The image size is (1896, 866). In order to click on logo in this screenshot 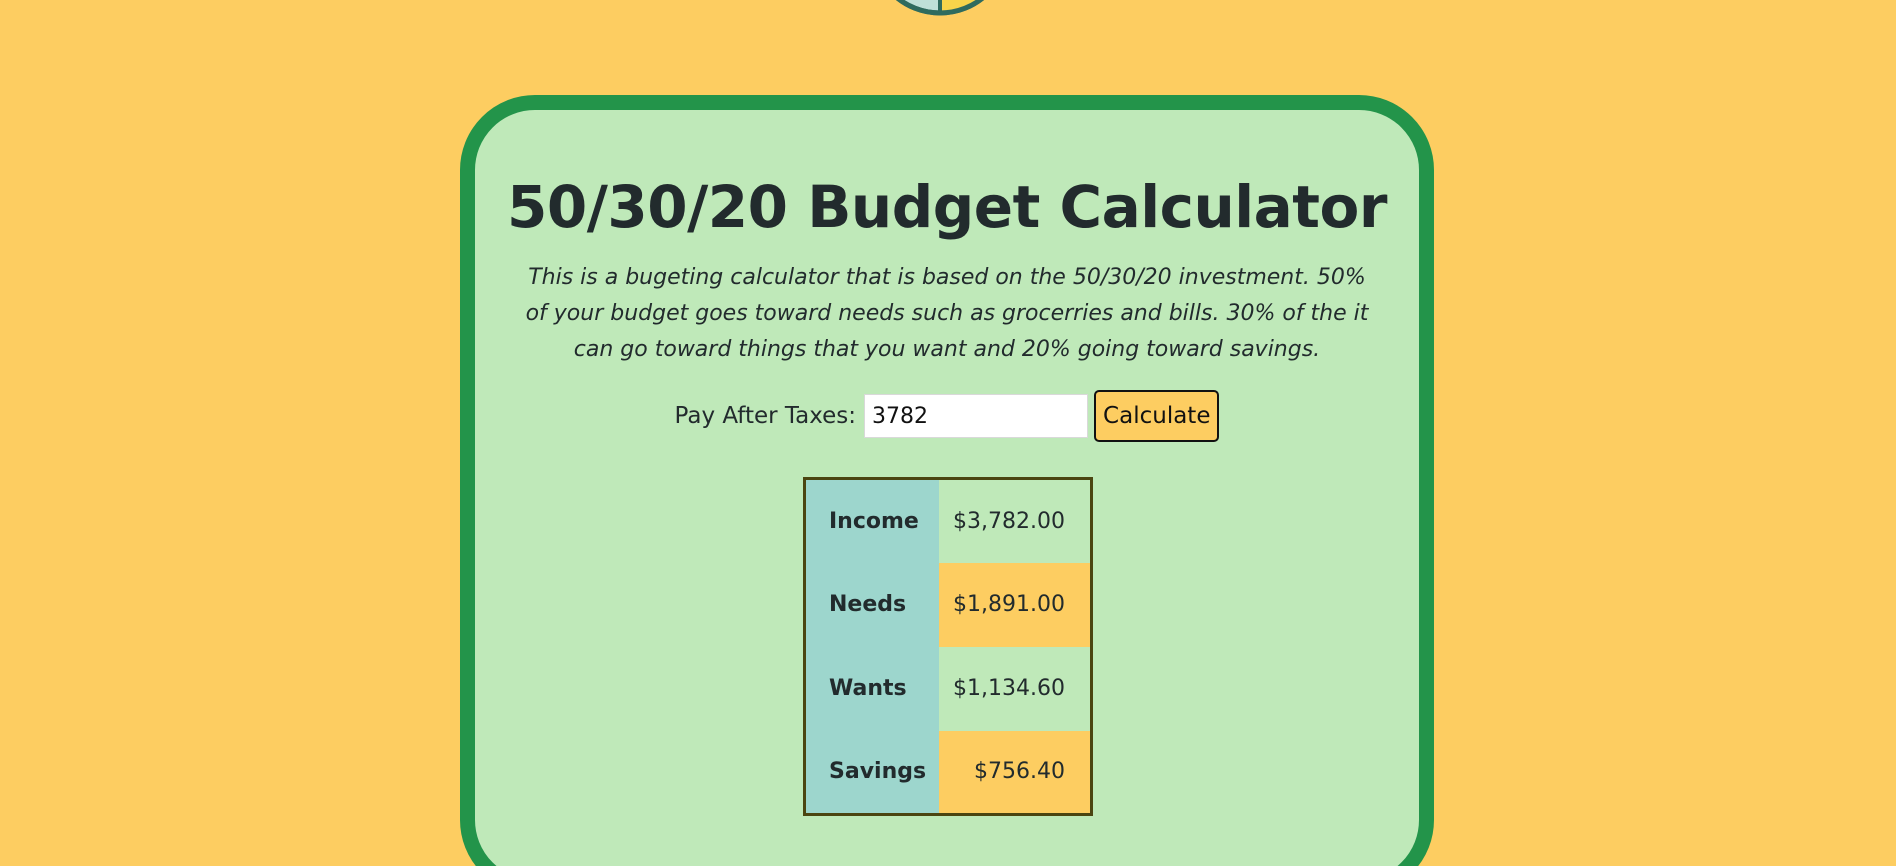, I will do `click(940, 10)`.